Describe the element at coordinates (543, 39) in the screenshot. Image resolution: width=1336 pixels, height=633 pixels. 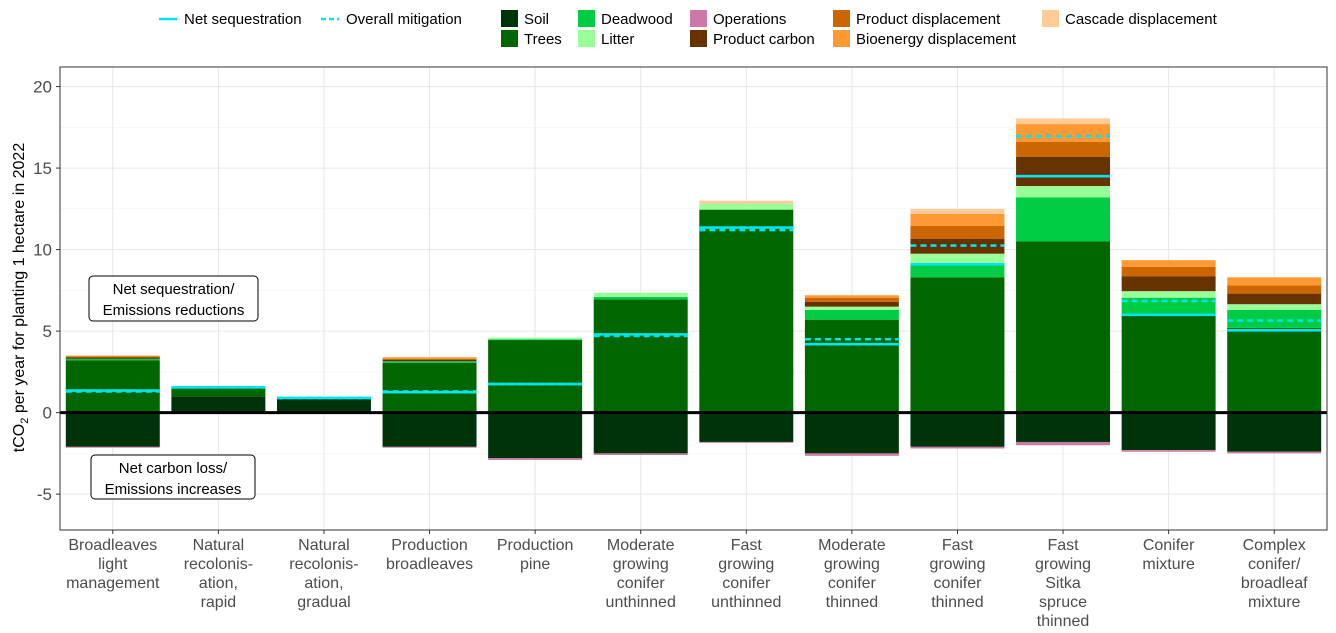
I see `legend-label: Trees` at that location.